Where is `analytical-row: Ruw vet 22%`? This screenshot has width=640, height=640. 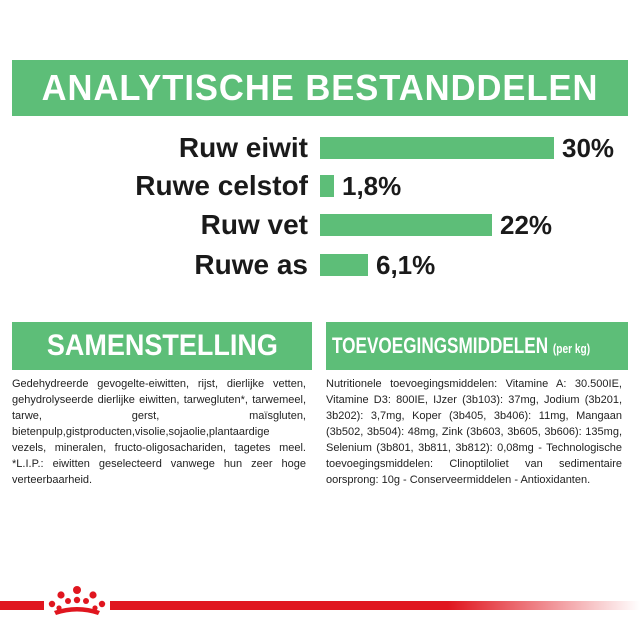 analytical-row: Ruw vet 22% is located at coordinates (320, 225).